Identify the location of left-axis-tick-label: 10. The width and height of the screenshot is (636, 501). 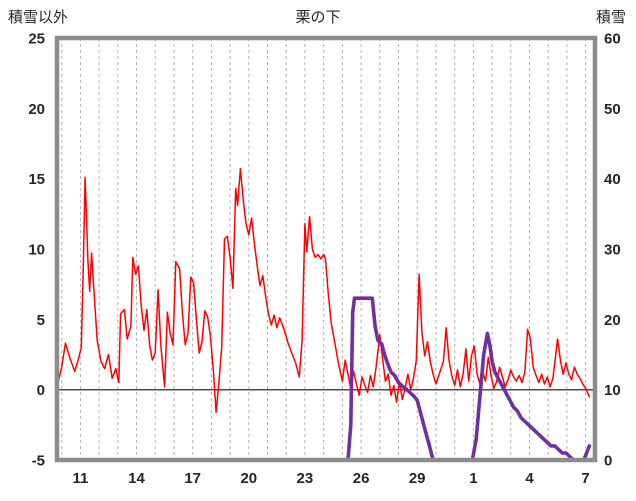
(36, 250).